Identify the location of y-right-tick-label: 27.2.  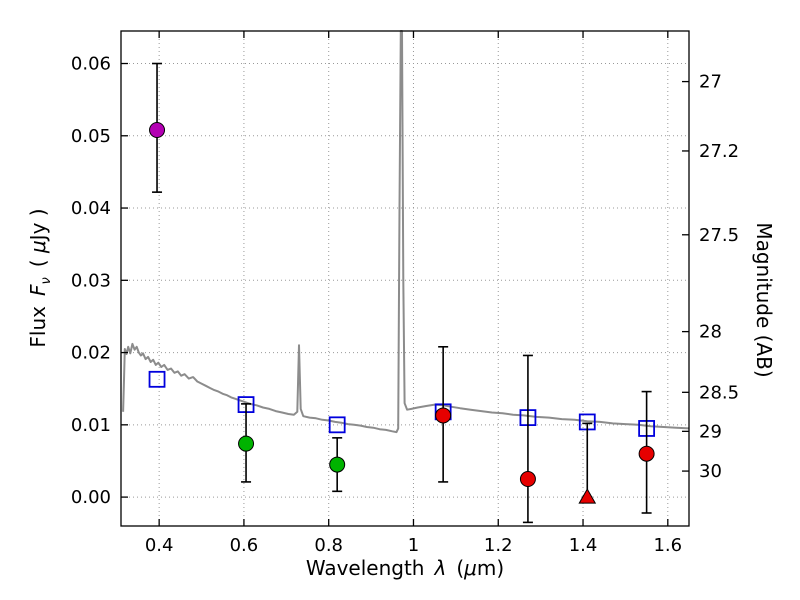
(719, 151).